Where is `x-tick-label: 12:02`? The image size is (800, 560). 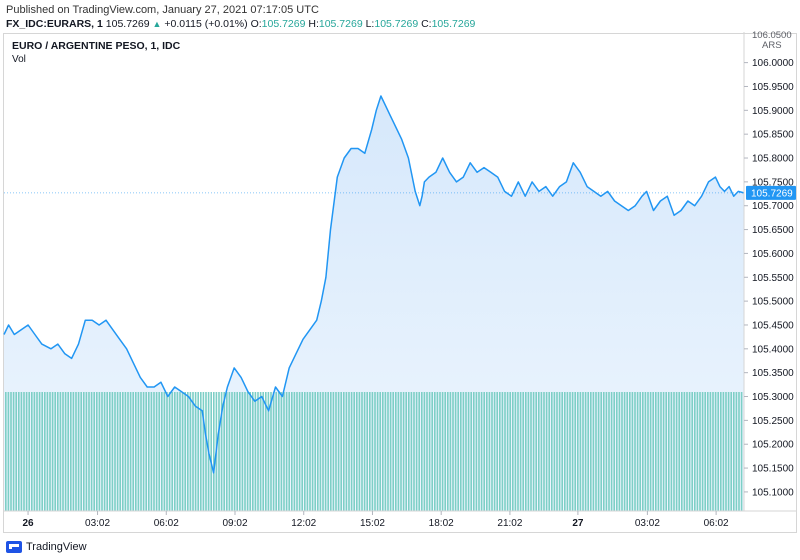 x-tick-label: 12:02 is located at coordinates (303, 523).